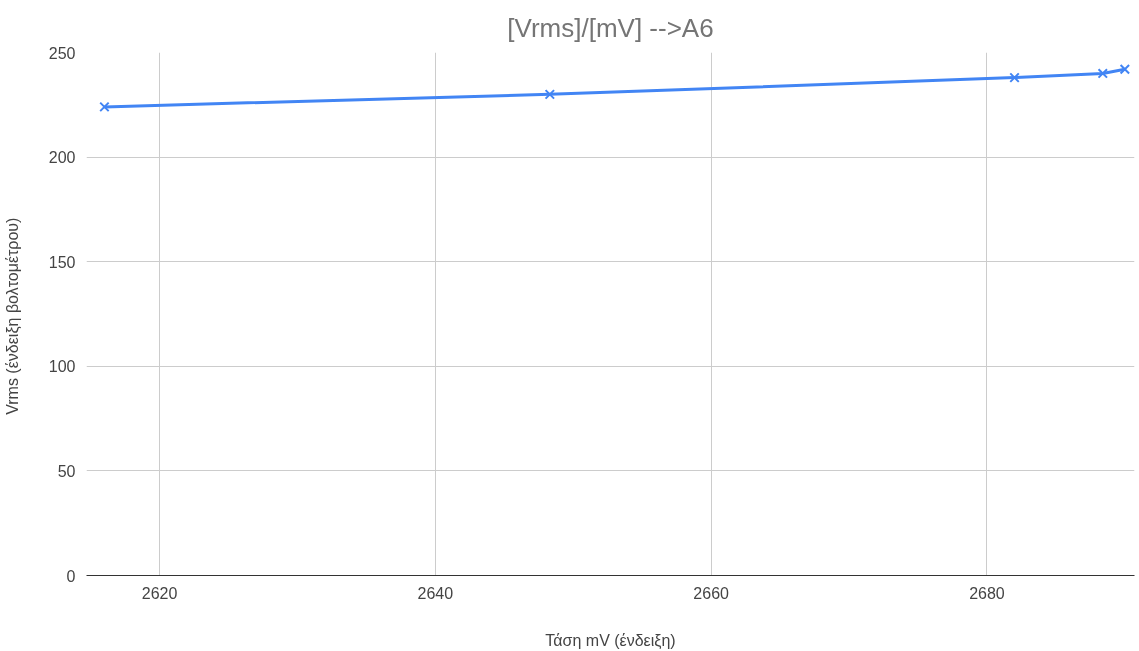  What do you see at coordinates (62, 367) in the screenshot?
I see `y-tick-label: 100` at bounding box center [62, 367].